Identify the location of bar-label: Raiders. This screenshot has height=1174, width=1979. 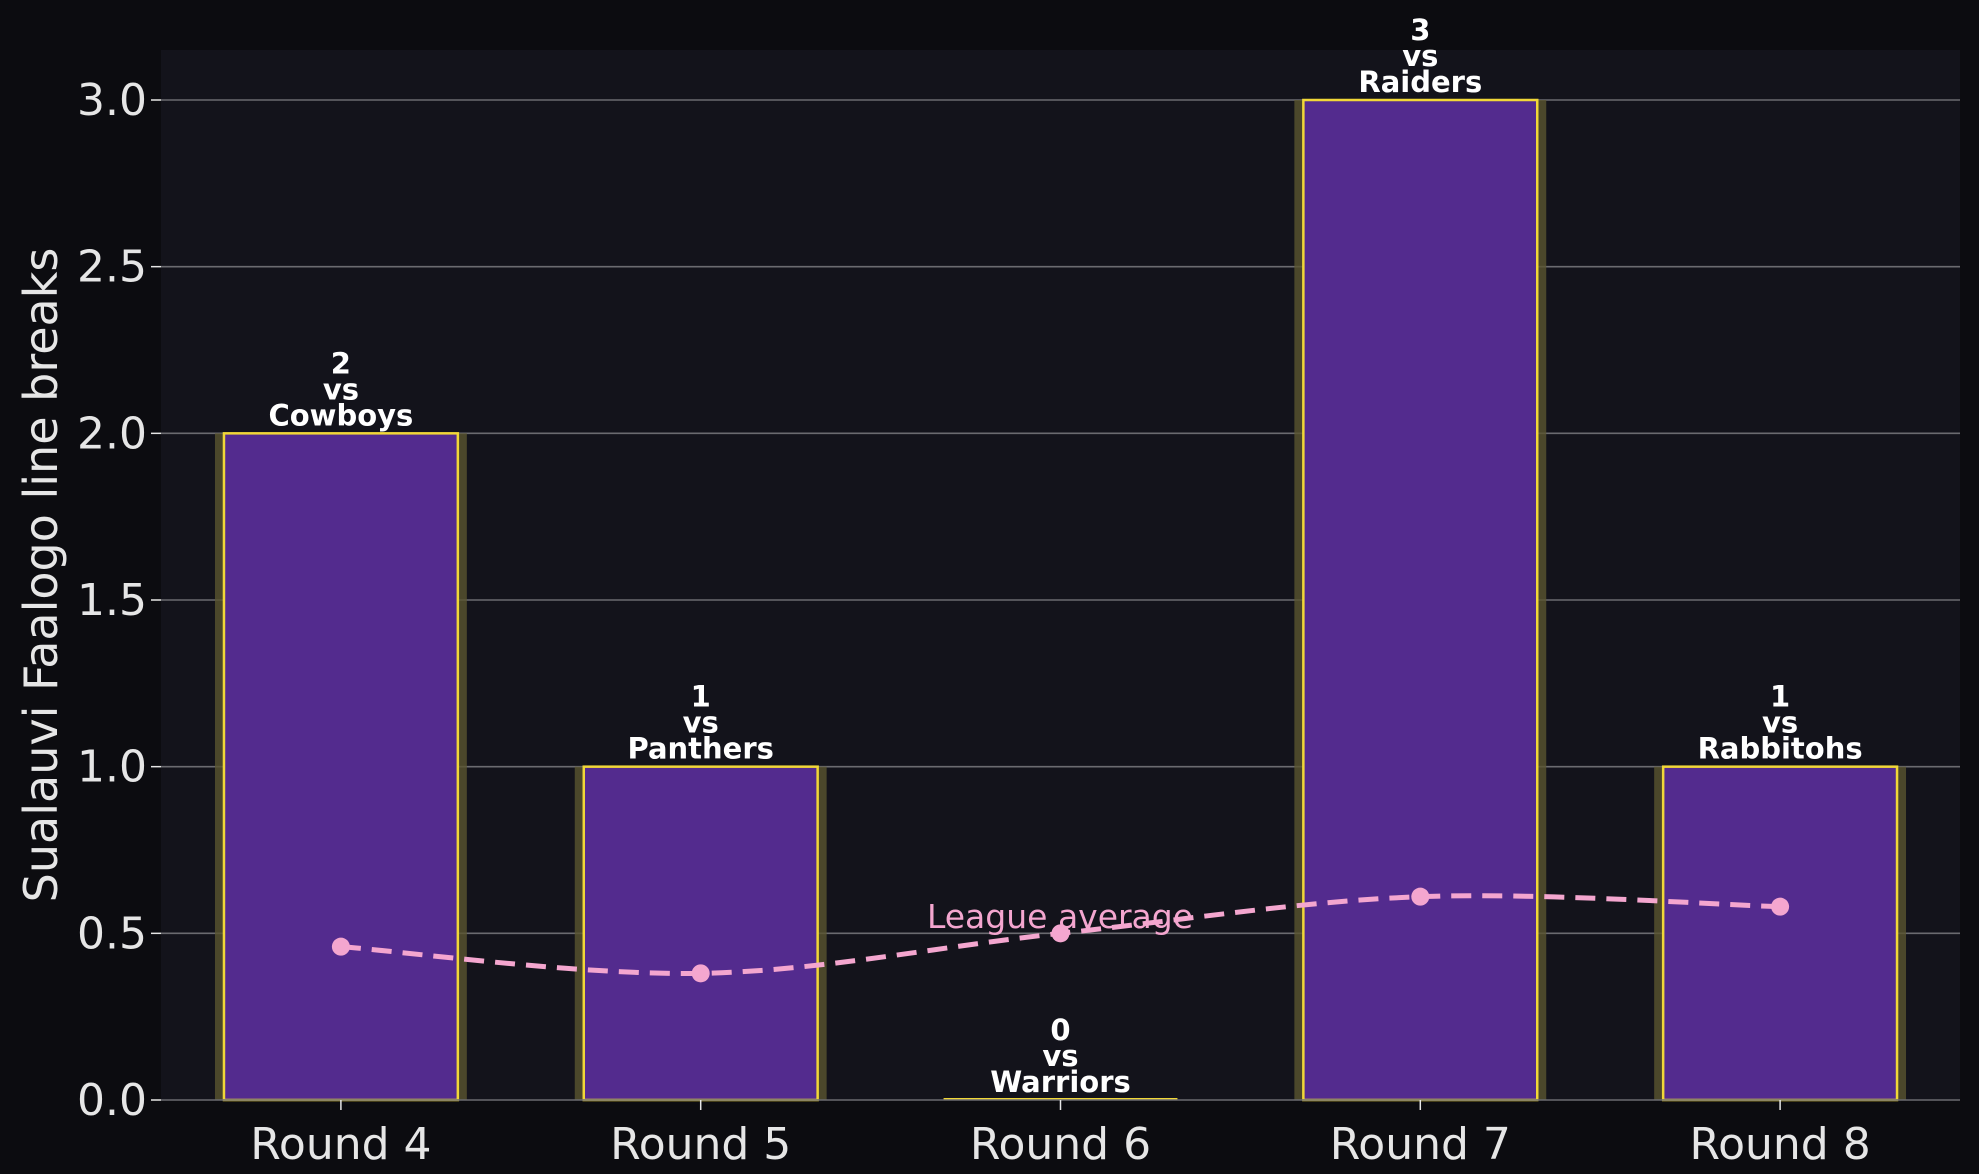
(1420, 82).